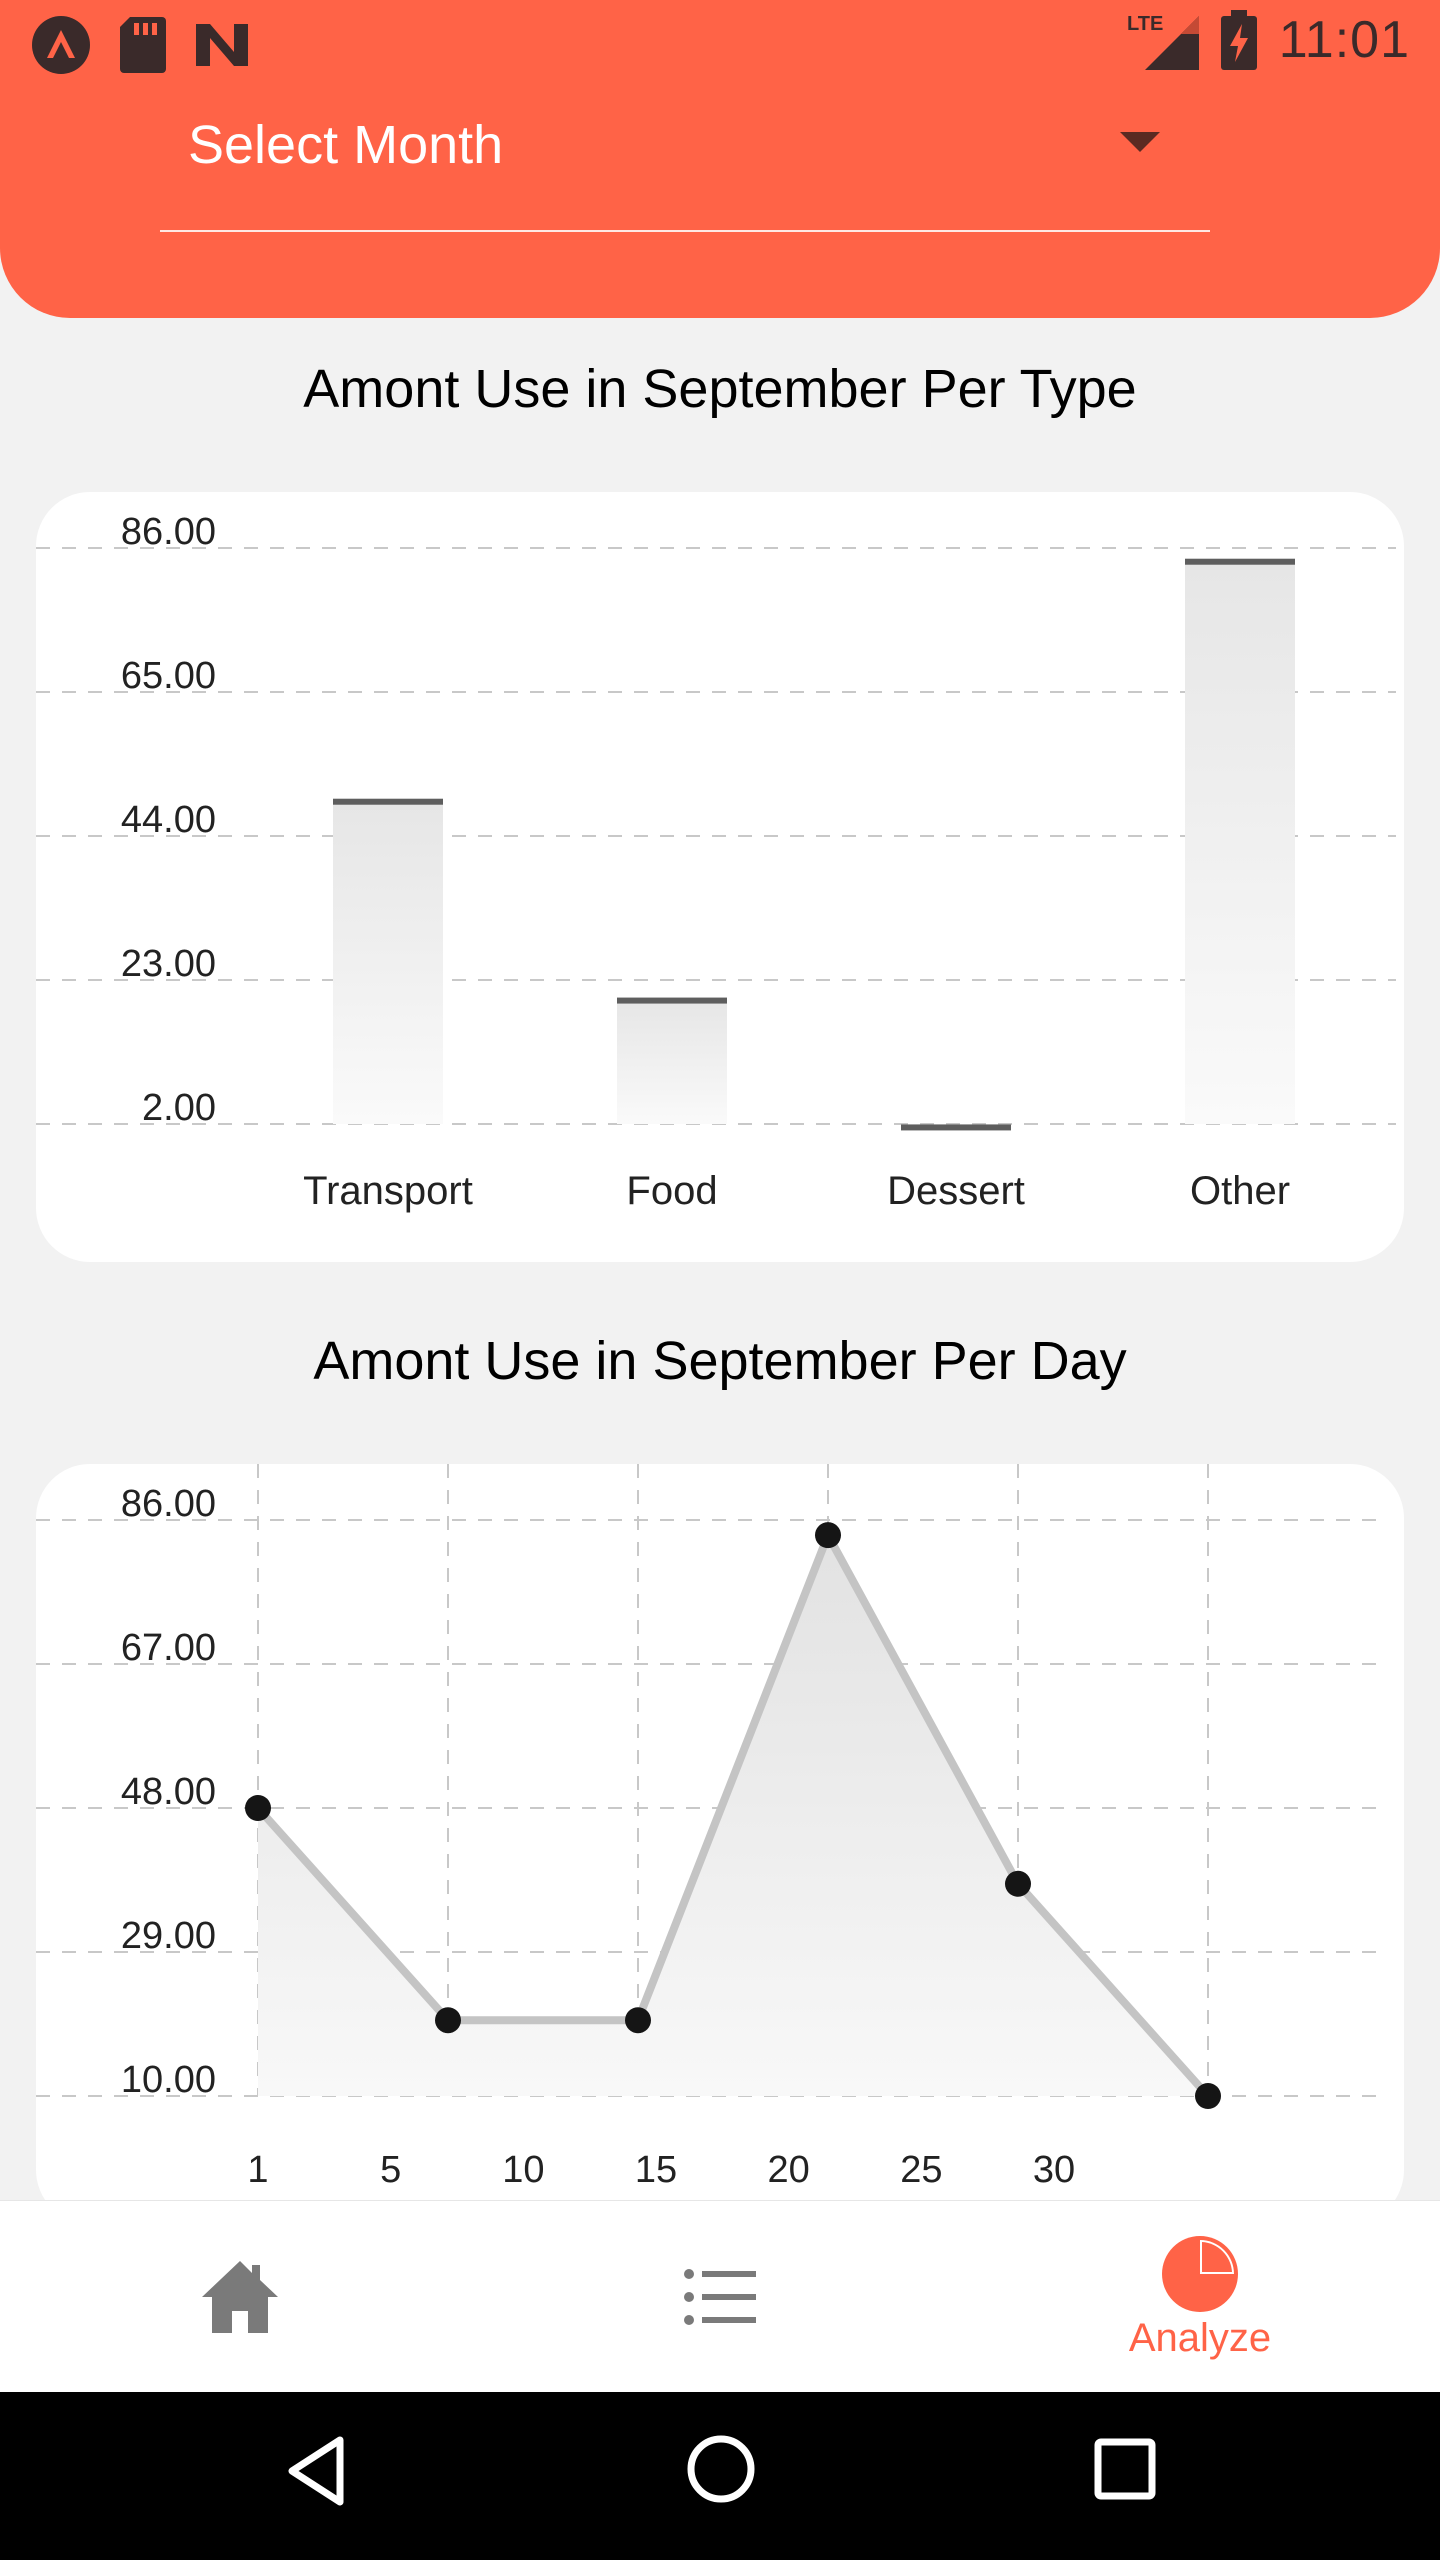 This screenshot has height=2560, width=1440. Describe the element at coordinates (168, 676) in the screenshot. I see `y-tick-label: 65.00` at that location.